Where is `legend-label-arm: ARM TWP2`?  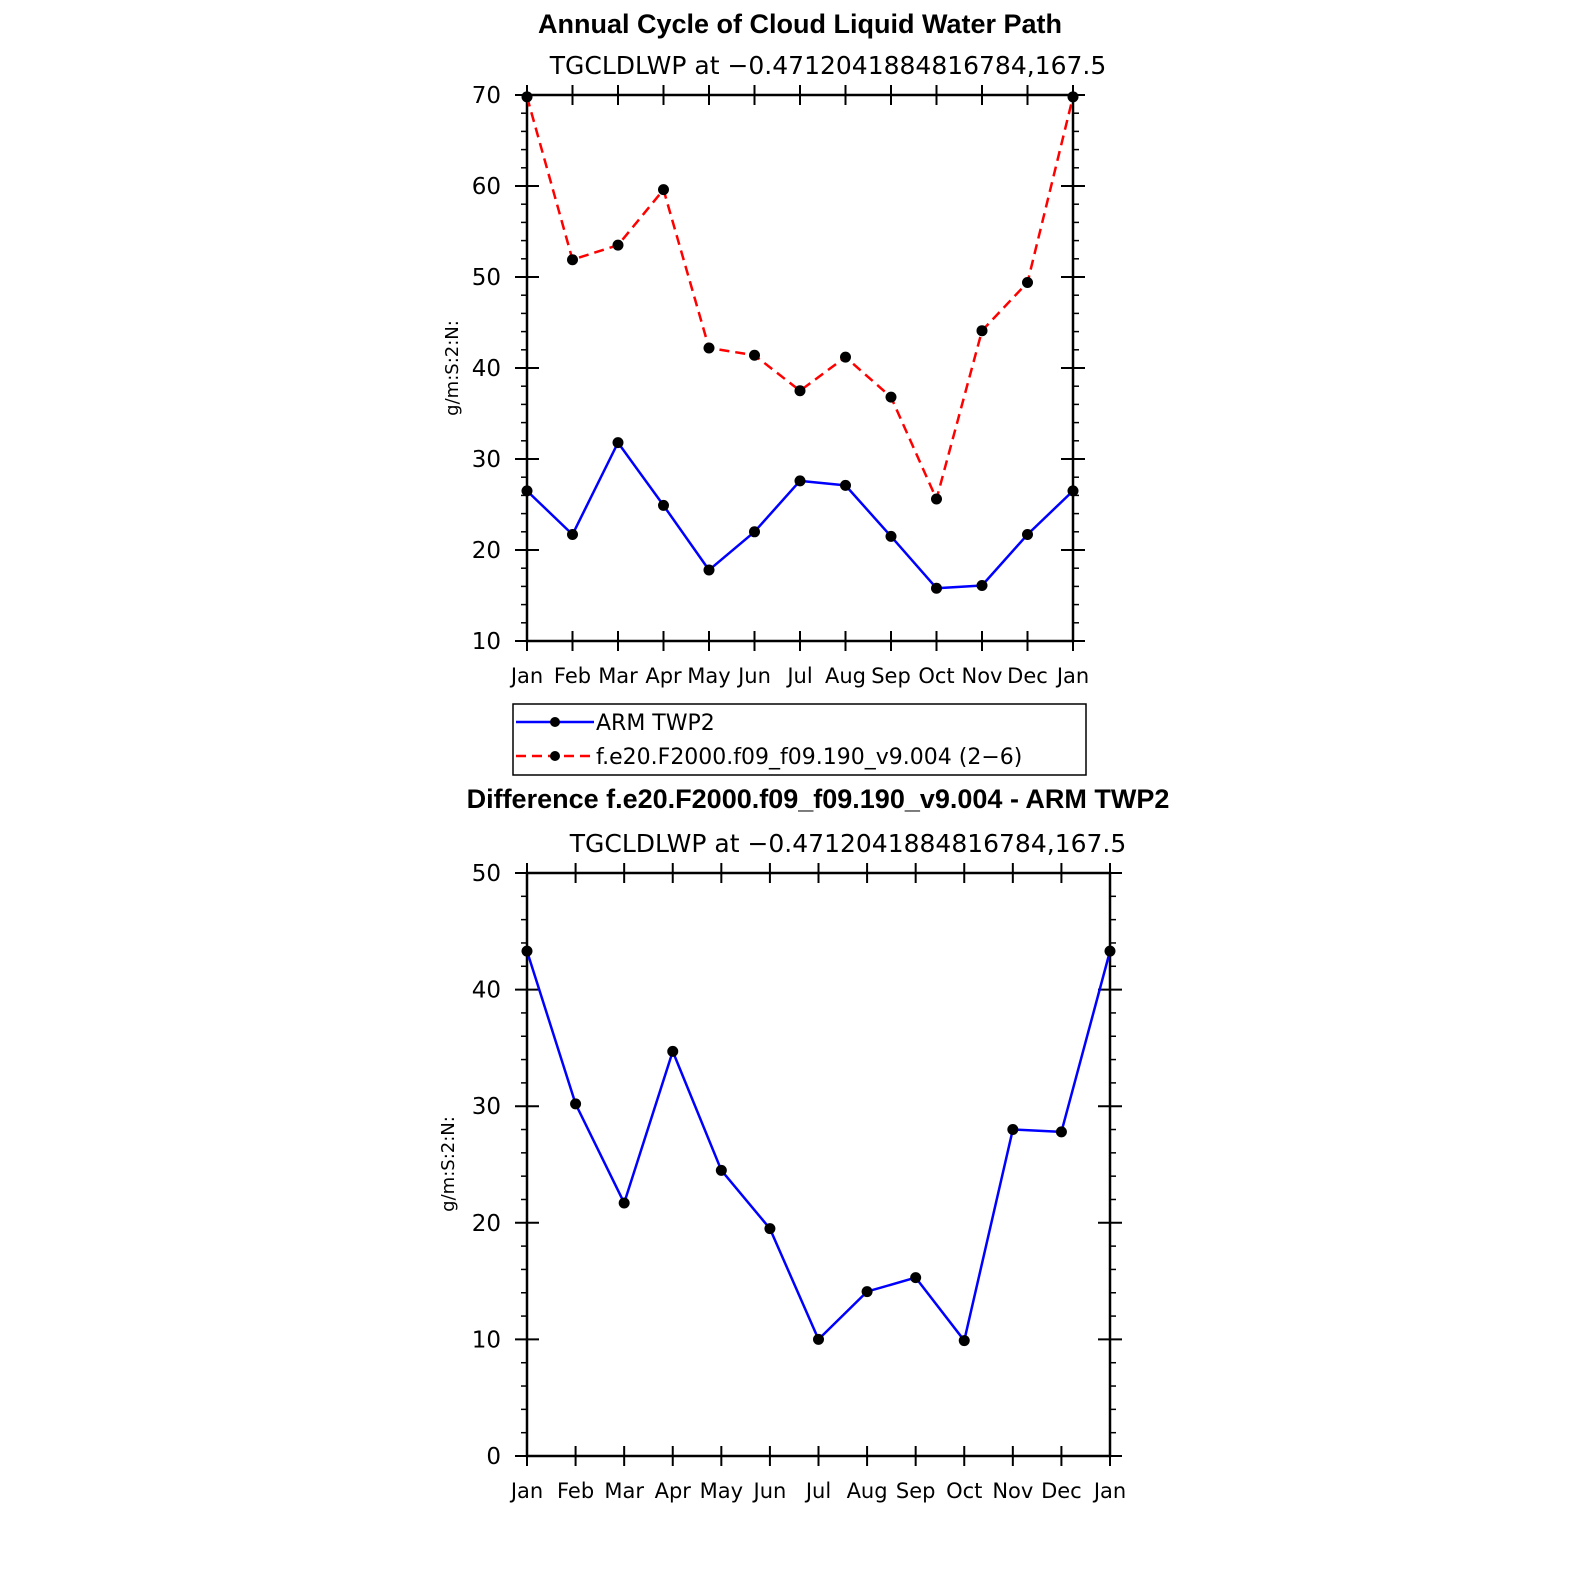 legend-label-arm: ARM TWP2 is located at coordinates (655, 723).